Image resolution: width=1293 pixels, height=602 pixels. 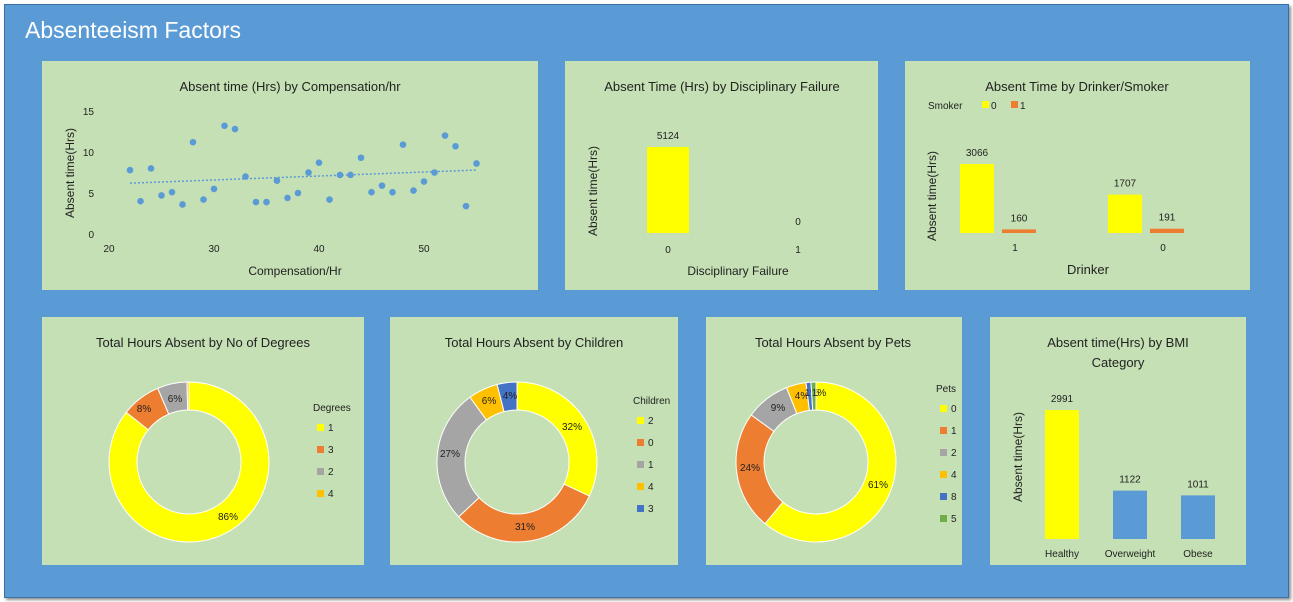 I want to click on y-tick-label: 10, so click(x=89, y=153).